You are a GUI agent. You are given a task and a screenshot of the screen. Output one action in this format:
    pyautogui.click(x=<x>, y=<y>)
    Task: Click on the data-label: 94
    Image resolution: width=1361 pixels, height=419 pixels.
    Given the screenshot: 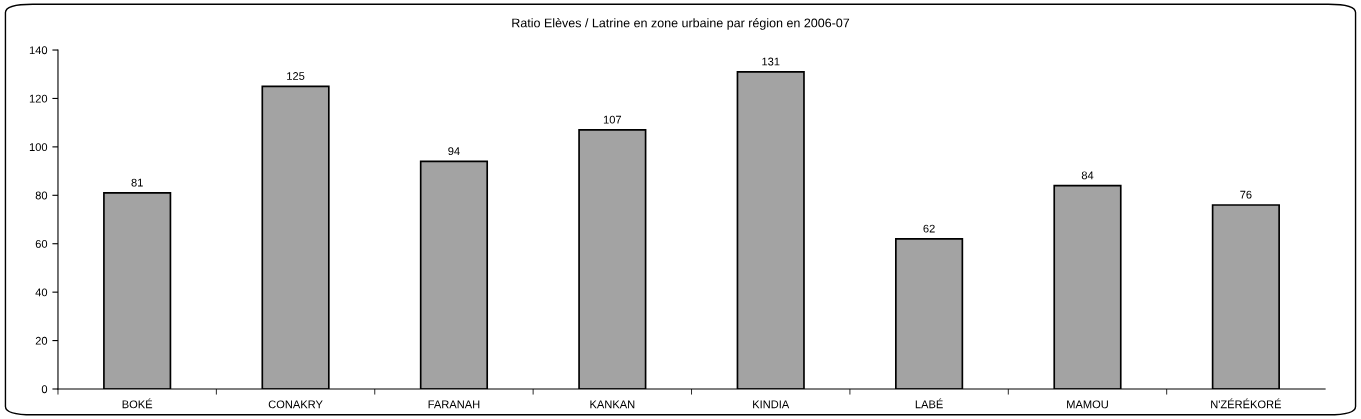 What is the action you would take?
    pyautogui.click(x=454, y=151)
    